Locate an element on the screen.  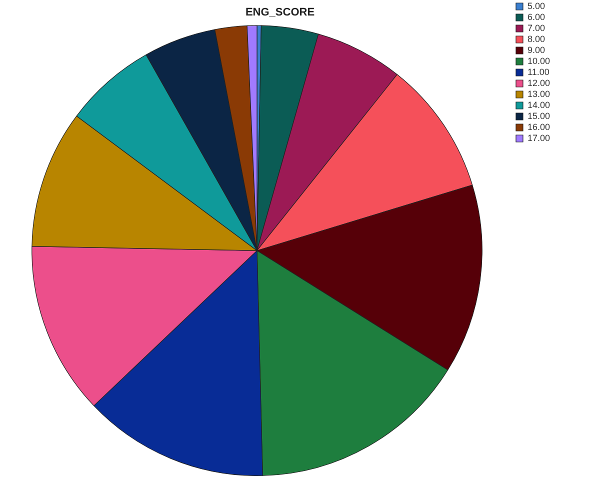
legend-label: 5.00 is located at coordinates (536, 5).